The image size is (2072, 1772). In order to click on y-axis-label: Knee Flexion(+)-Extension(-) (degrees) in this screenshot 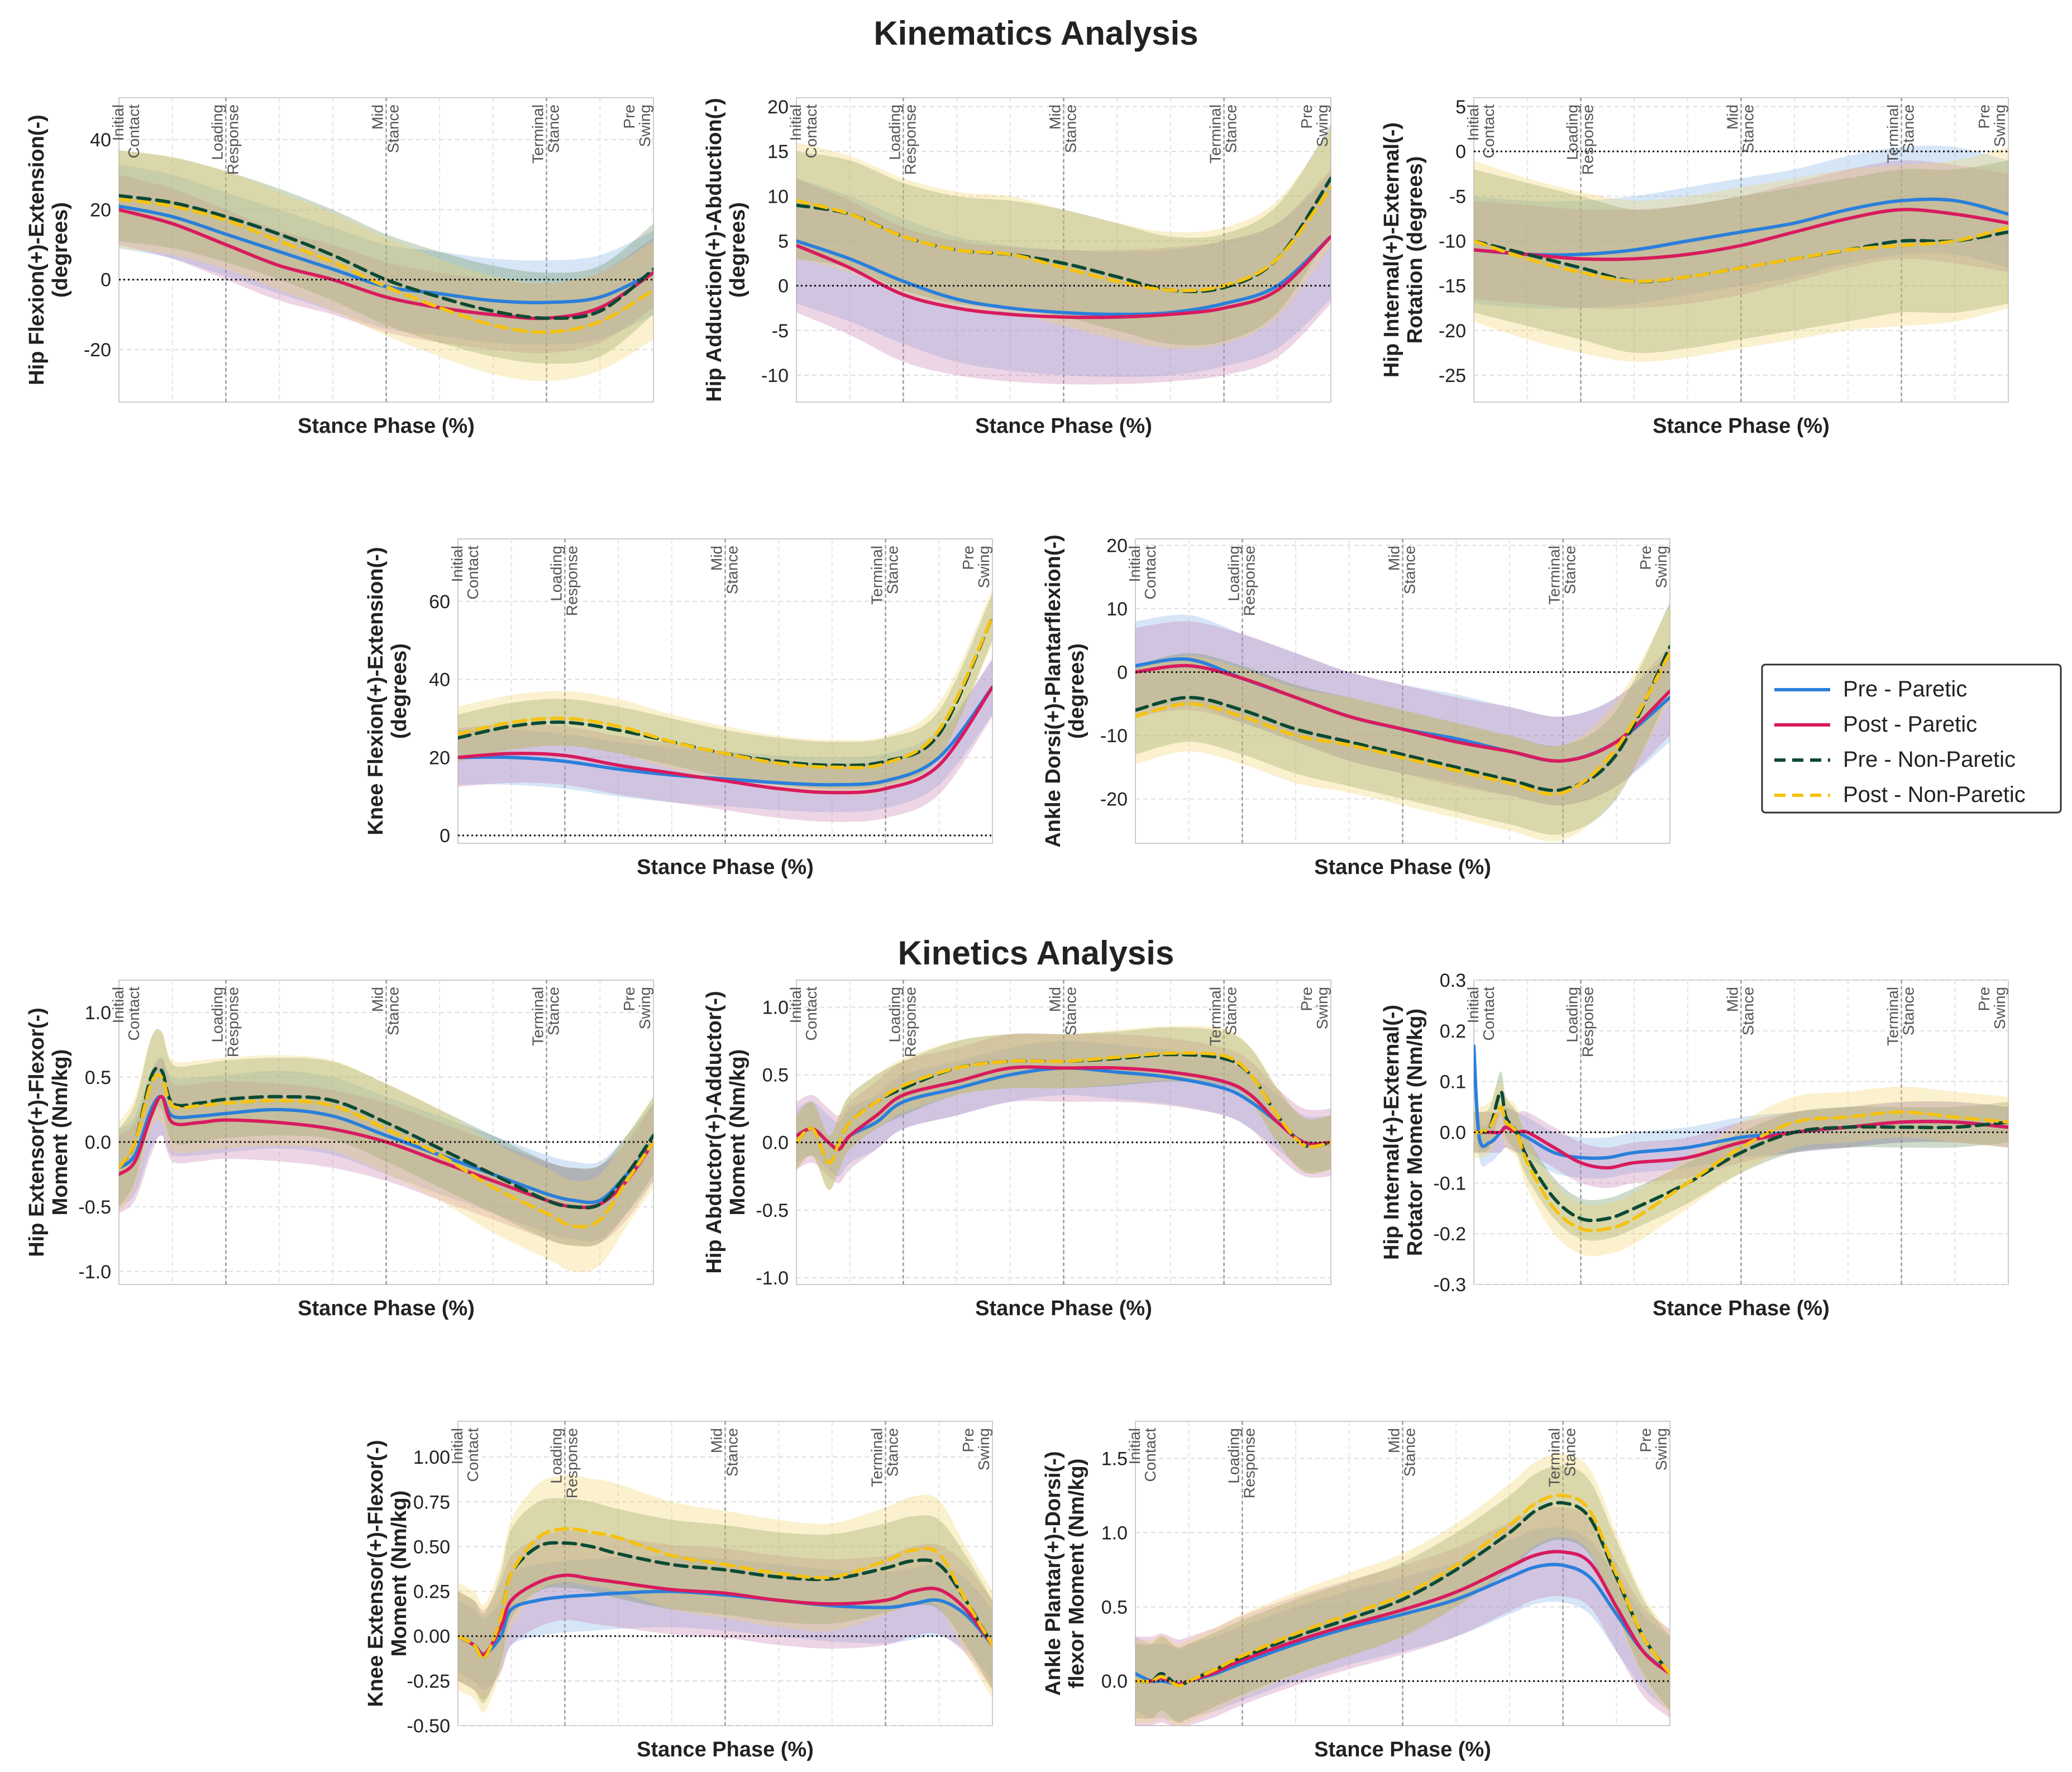, I will do `click(387, 691)`.